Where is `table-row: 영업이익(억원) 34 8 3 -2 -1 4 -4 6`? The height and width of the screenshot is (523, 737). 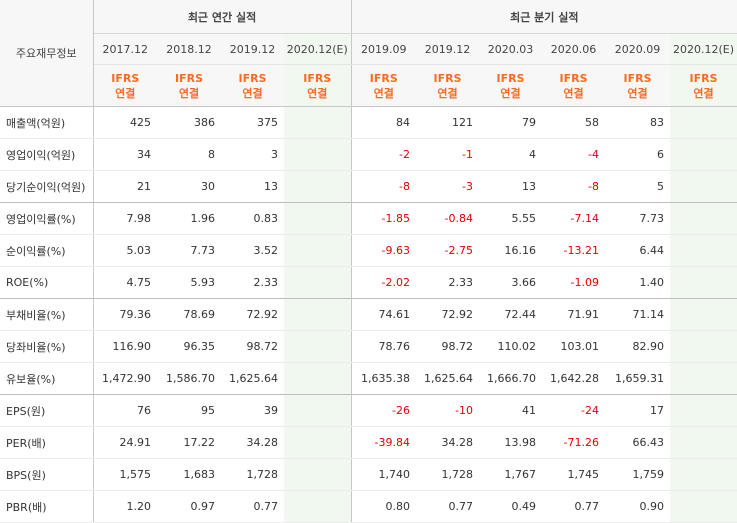
table-row: 영업이익(억원) 34 8 3 -2 -1 4 -4 6 is located at coordinates (368, 154).